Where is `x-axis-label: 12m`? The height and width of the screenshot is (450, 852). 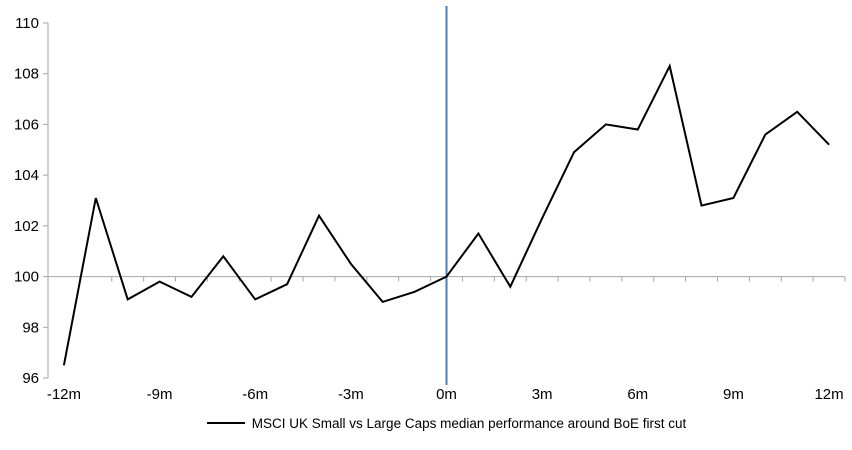 x-axis-label: 12m is located at coordinates (828, 394).